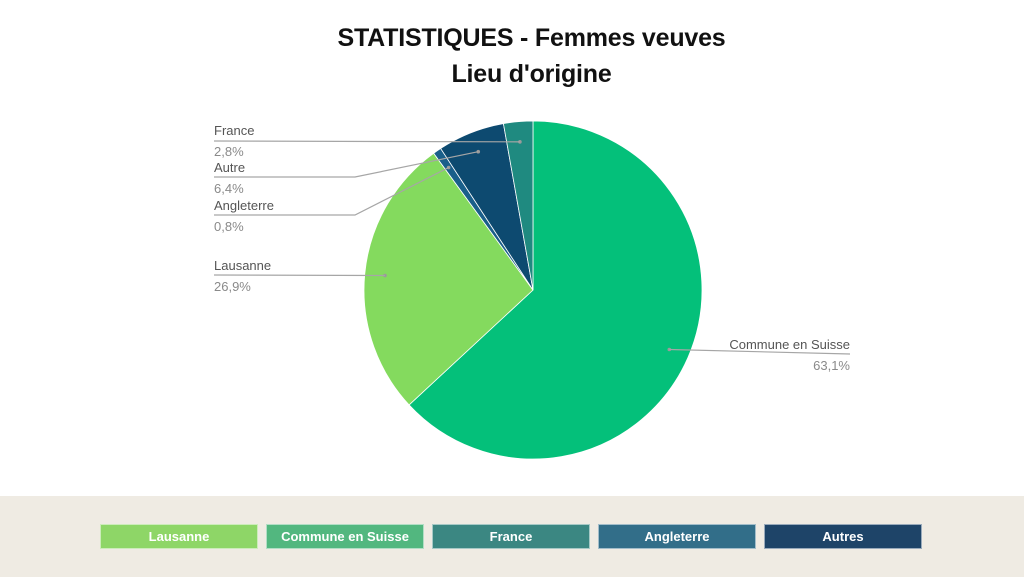  I want to click on pie-slice-france, so click(518, 205).